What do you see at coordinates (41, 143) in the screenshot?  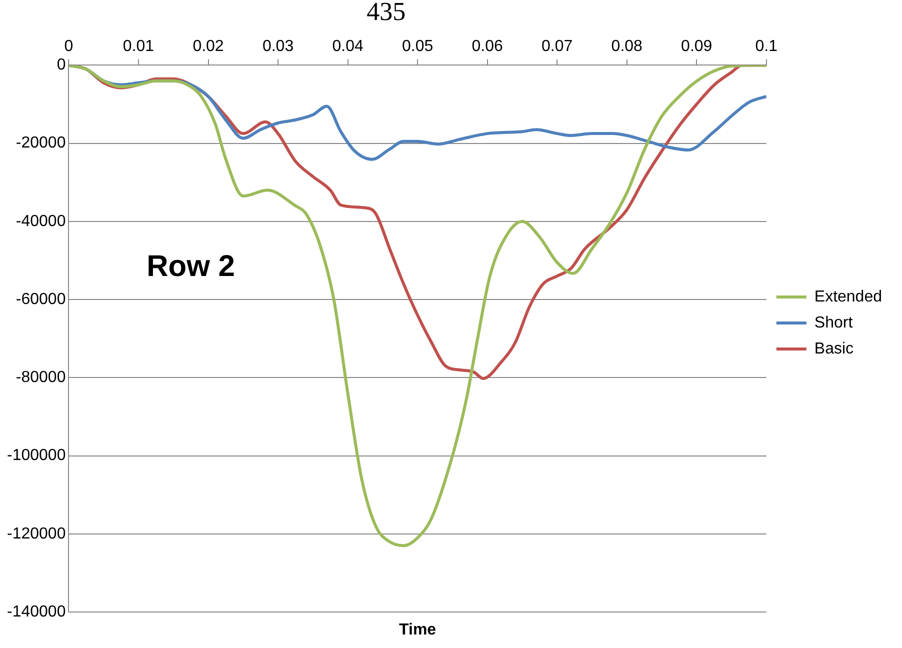 I see `y-tick-label: -20000` at bounding box center [41, 143].